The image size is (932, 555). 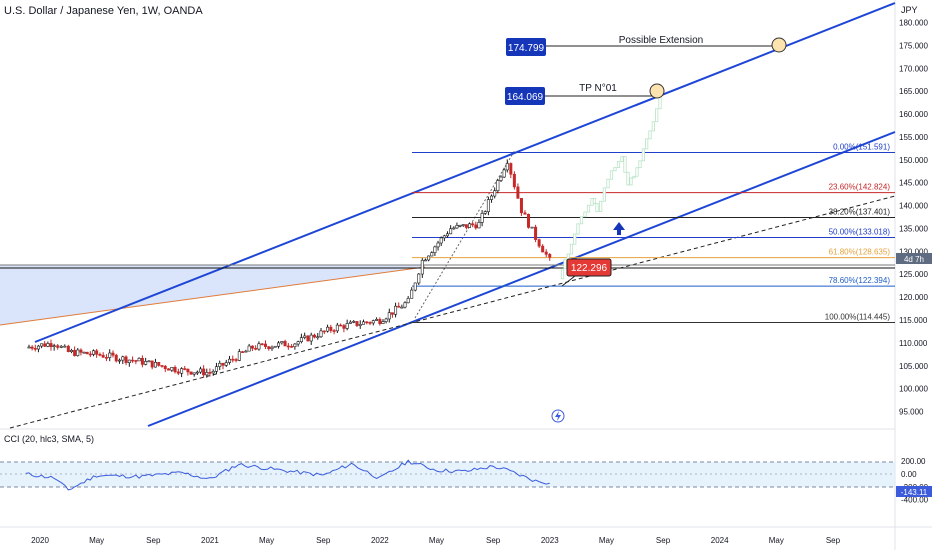 What do you see at coordinates (720, 540) in the screenshot?
I see `time-tick-label: 2024` at bounding box center [720, 540].